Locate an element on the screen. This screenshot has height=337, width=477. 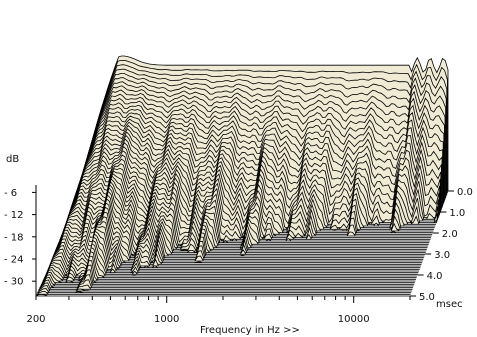
time-tick-label: 1.0 is located at coordinates (457, 213).